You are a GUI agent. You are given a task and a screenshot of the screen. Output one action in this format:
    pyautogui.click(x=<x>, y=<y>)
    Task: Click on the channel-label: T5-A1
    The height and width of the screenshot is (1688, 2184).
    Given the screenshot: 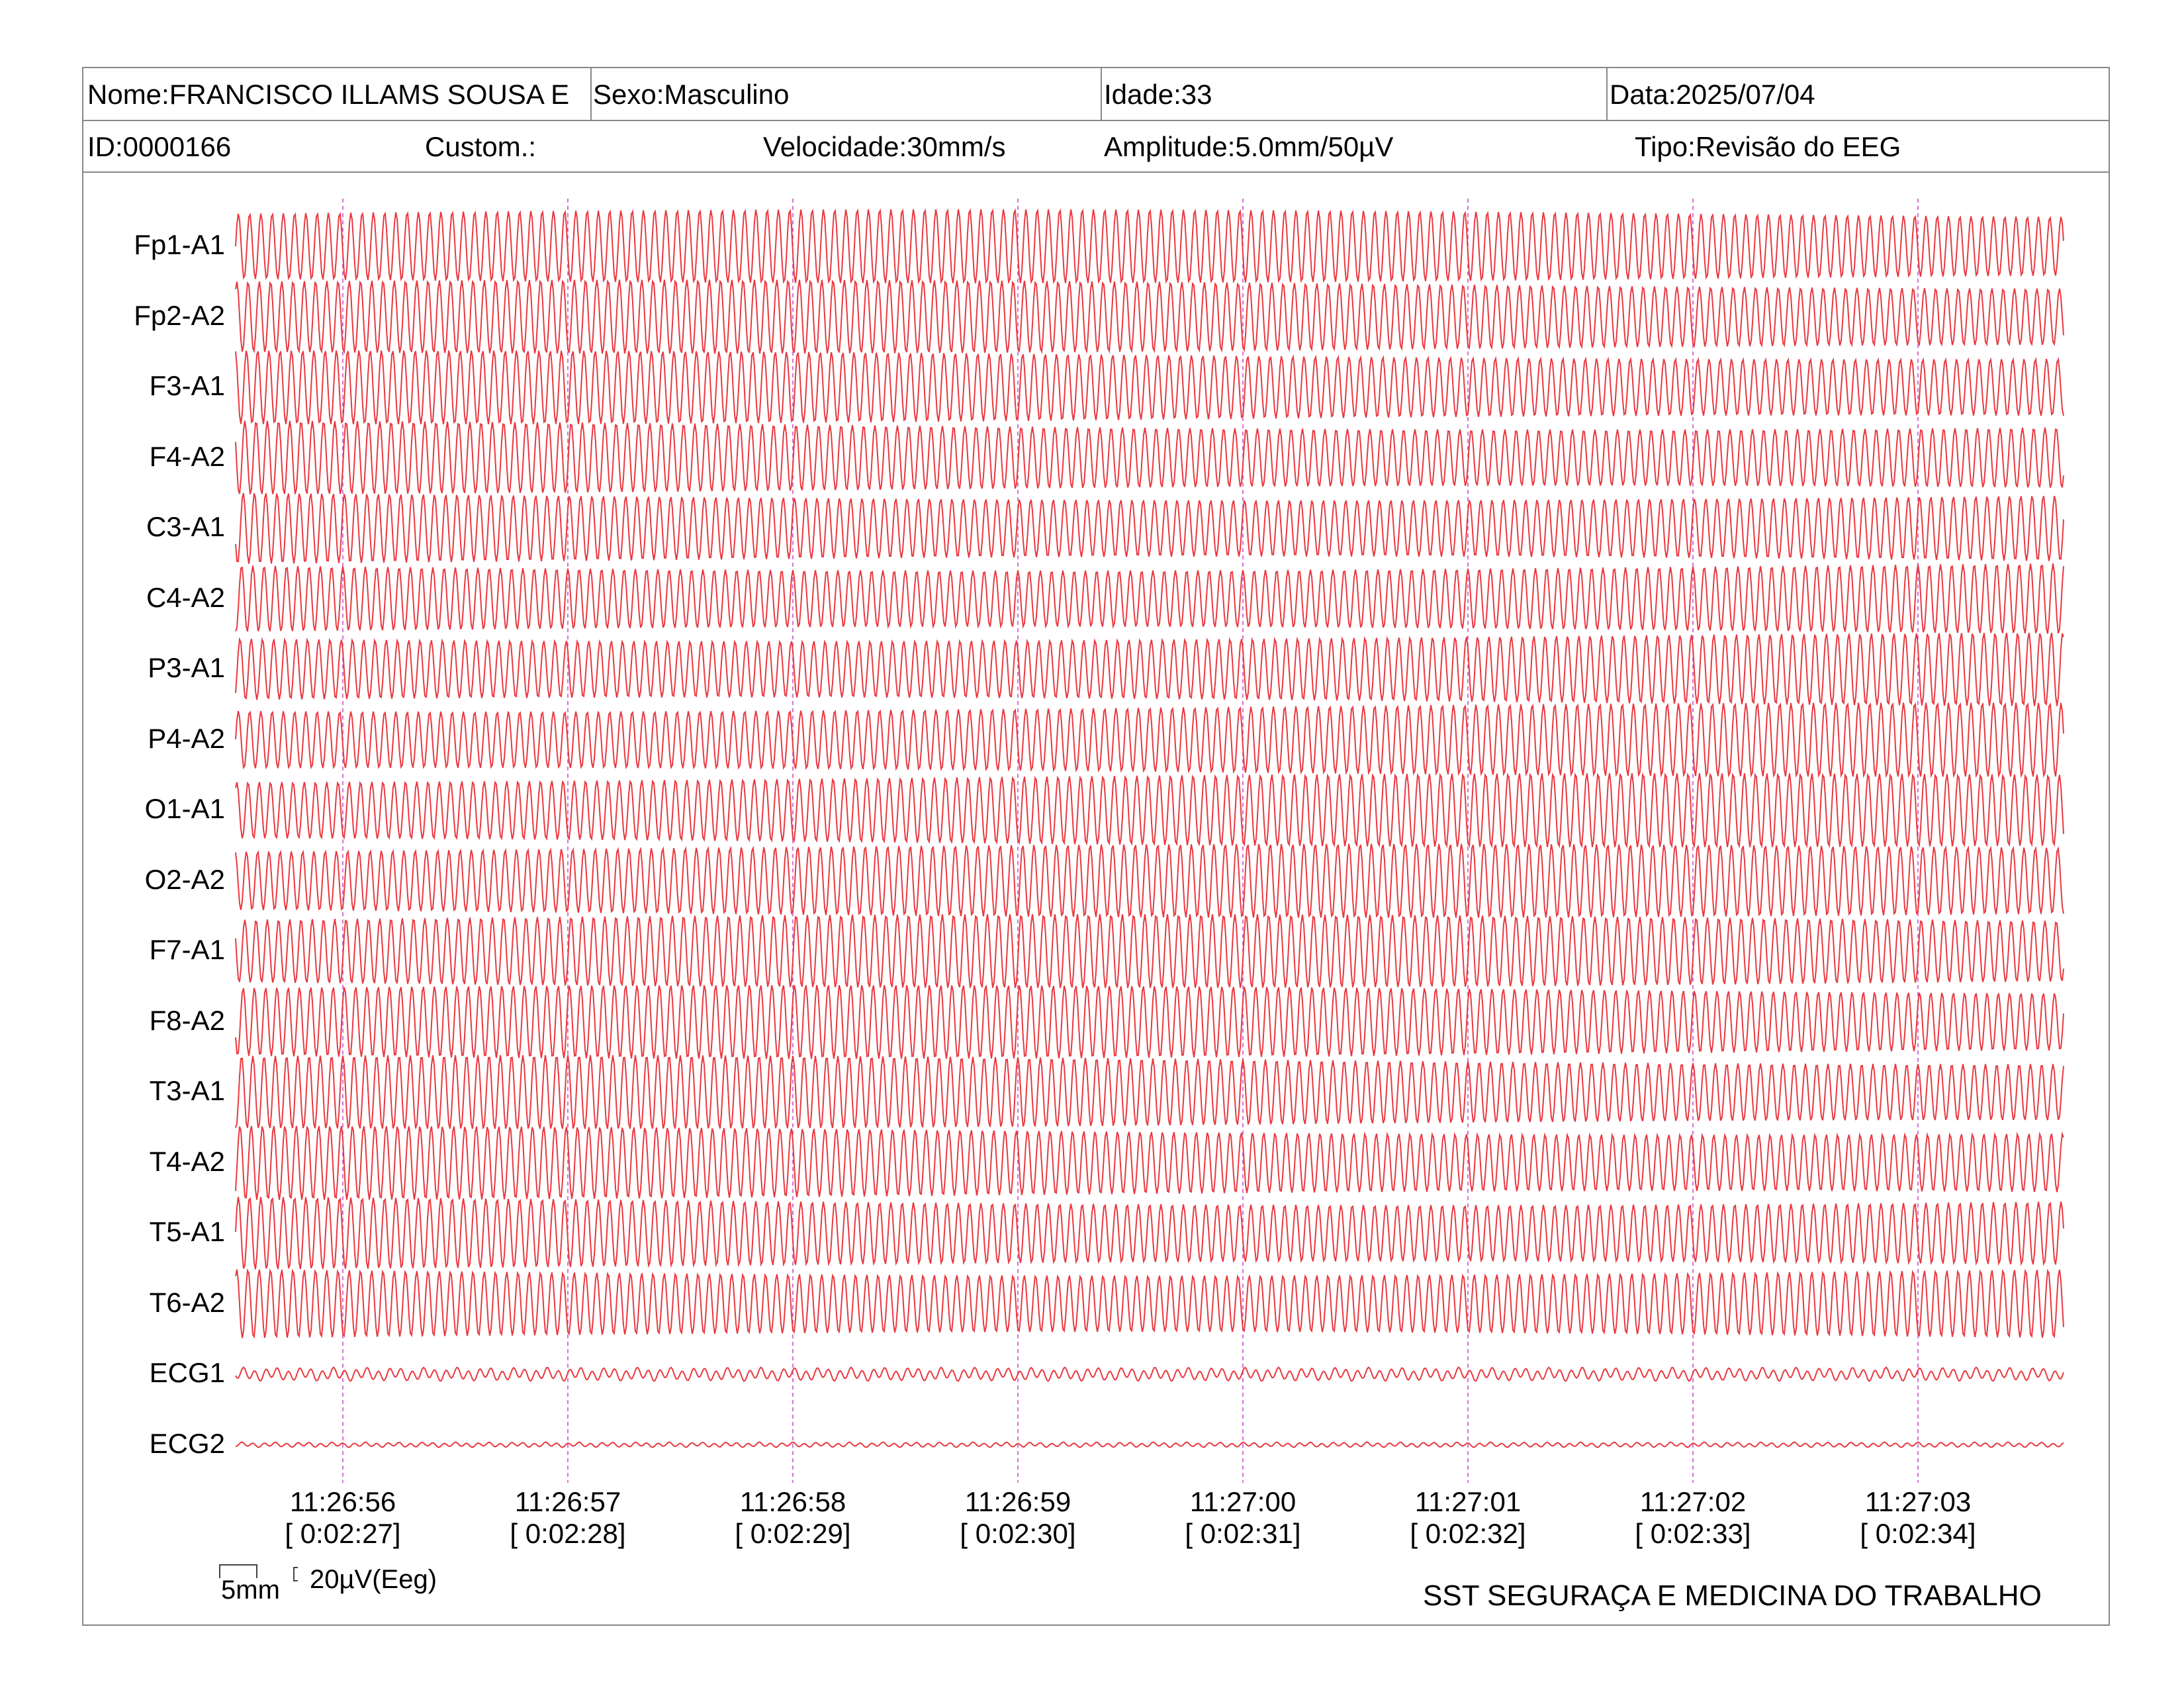 What is the action you would take?
    pyautogui.click(x=187, y=1231)
    